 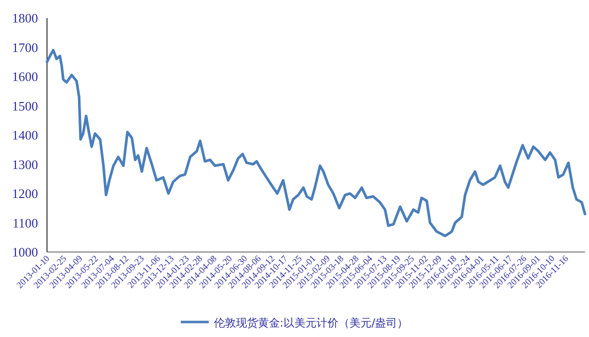 I want to click on legend-label: 伦敦现货黄金:以美元计价（美元/盎司）, so click(x=311, y=323).